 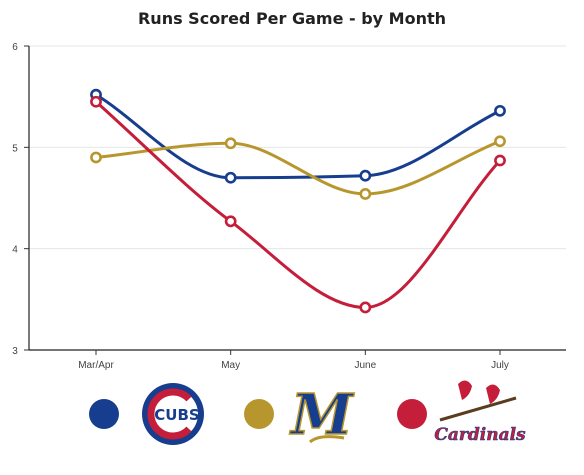 I want to click on cubs-logo-text: CUBS, so click(x=176, y=415).